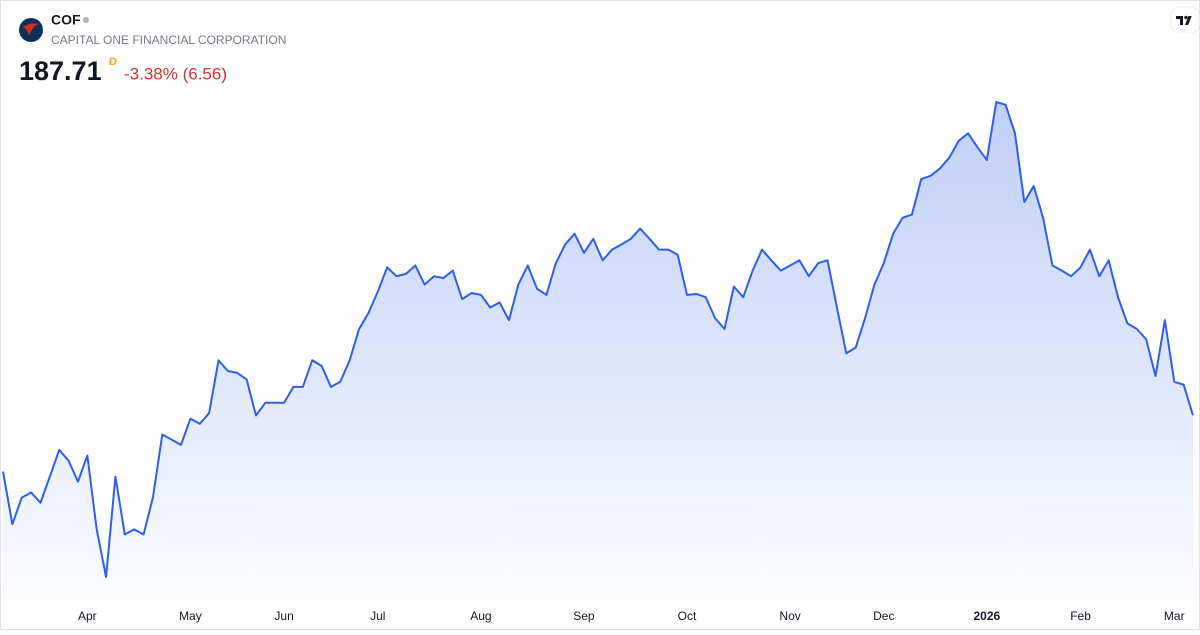 This screenshot has width=1200, height=635. What do you see at coordinates (1080, 616) in the screenshot?
I see `x-tick-label: Feb` at bounding box center [1080, 616].